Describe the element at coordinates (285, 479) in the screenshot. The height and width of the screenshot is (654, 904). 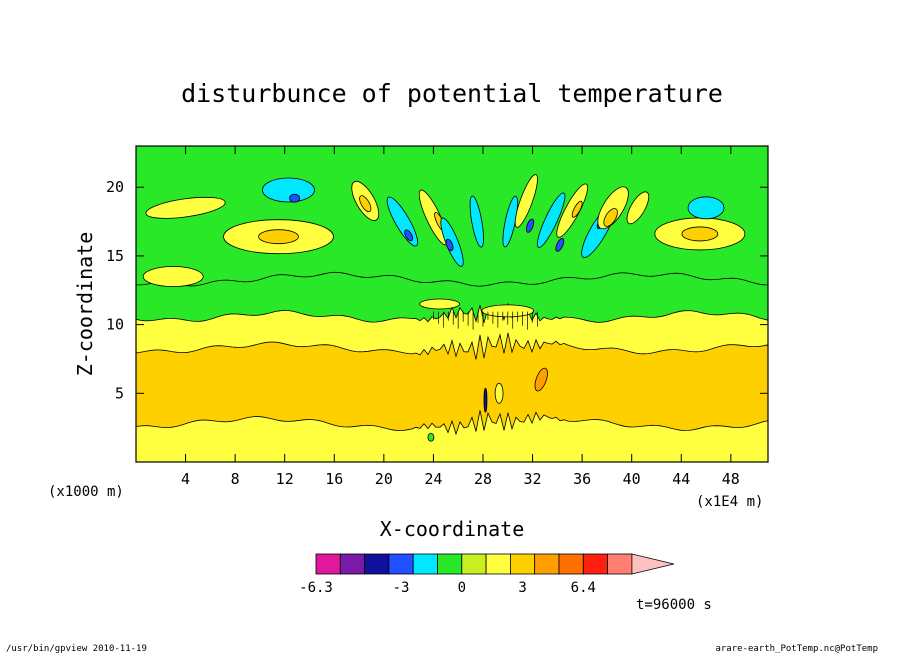
I see `x-tick-label: 12` at that location.